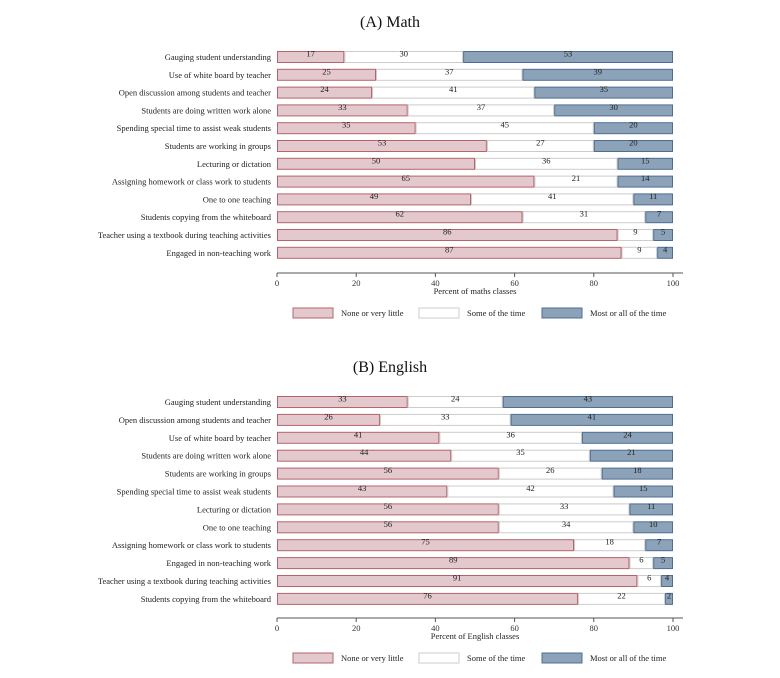 This screenshot has height=678, width=780. I want to click on category-label: Students are working in groups, so click(218, 146).